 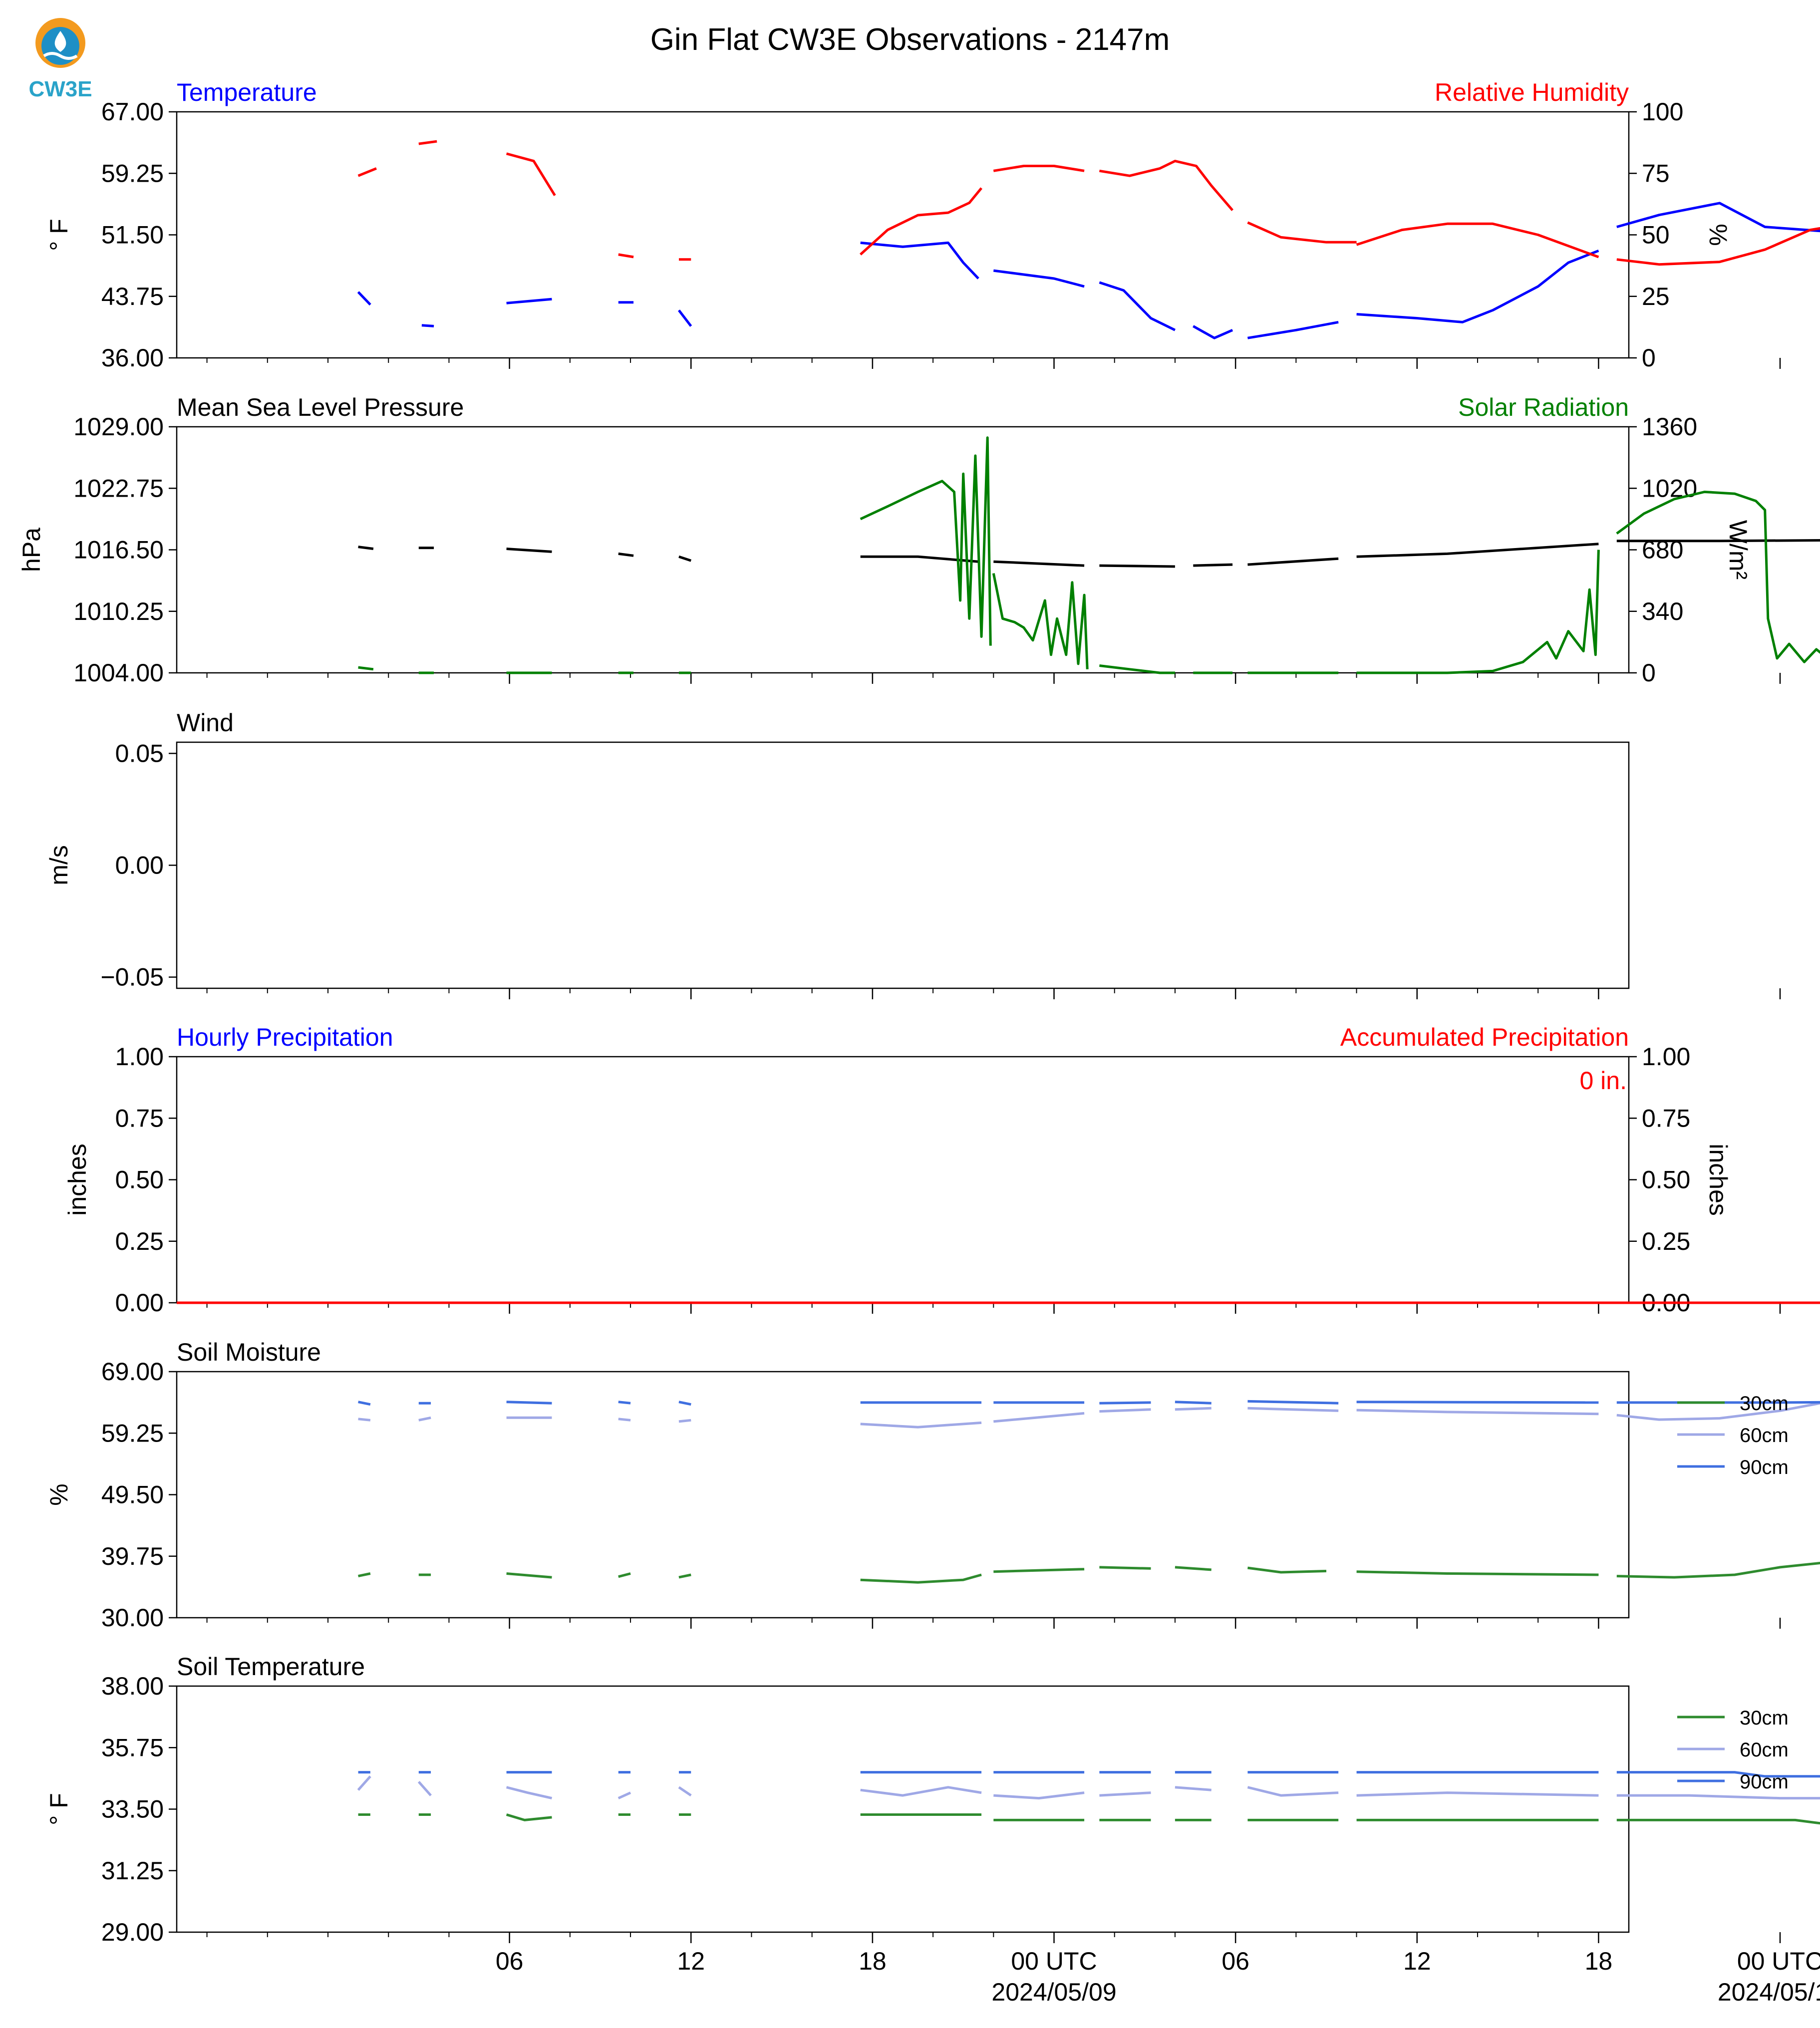 I want to click on logo-wave-icon, so click(x=60, y=56).